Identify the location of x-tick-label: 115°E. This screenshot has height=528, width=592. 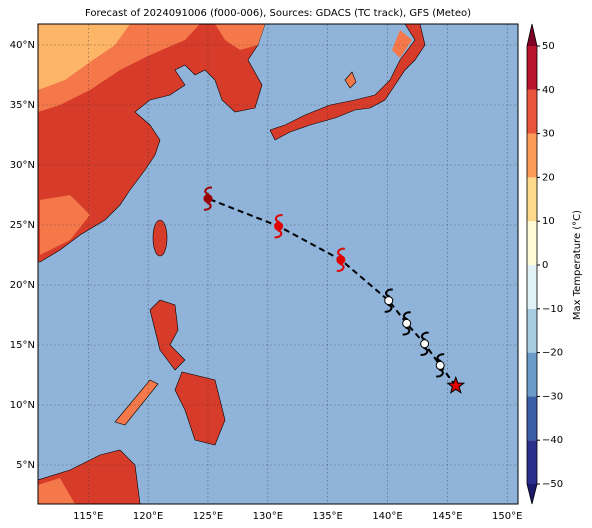
(88, 516).